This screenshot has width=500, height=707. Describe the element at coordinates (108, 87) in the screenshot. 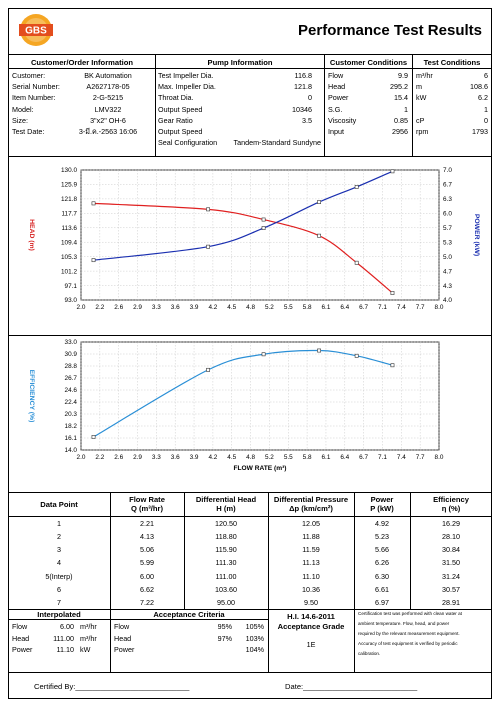

I see `customer-info-value: A2627178-05` at that location.